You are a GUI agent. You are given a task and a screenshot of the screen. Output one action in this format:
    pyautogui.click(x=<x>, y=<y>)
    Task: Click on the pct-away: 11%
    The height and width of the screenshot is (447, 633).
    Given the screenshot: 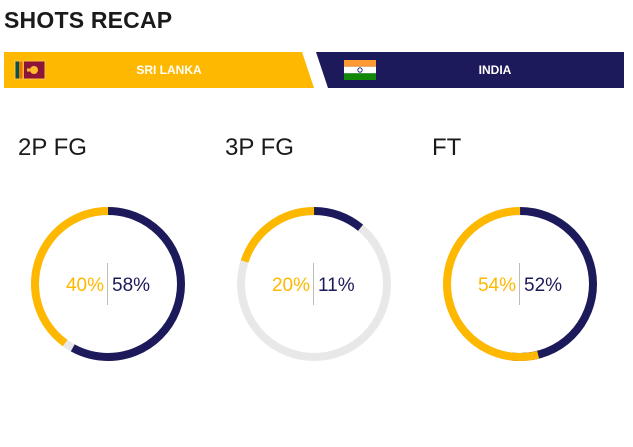 What is the action you would take?
    pyautogui.click(x=336, y=285)
    